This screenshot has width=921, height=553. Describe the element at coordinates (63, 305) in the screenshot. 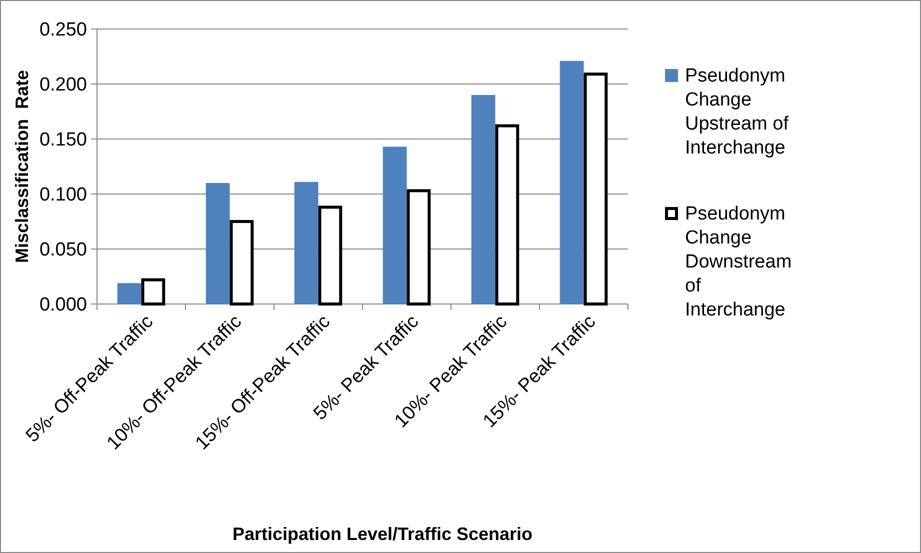

I see `y-tick-label: 0.000` at that location.